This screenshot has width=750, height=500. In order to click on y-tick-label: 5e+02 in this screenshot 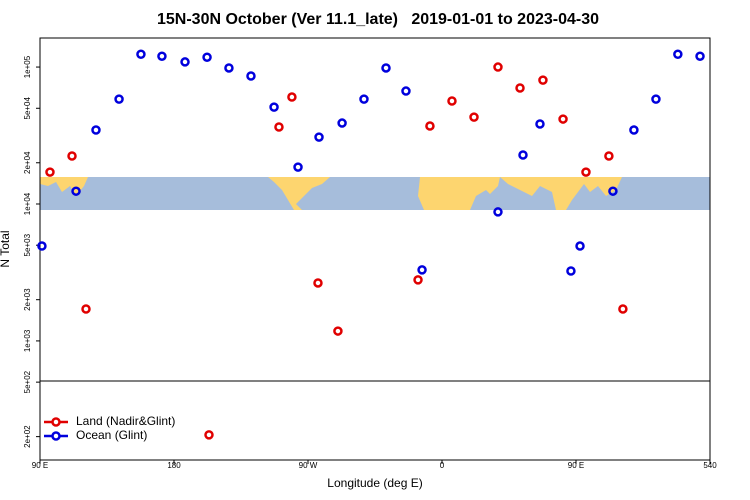, I will do `click(27, 381)`.